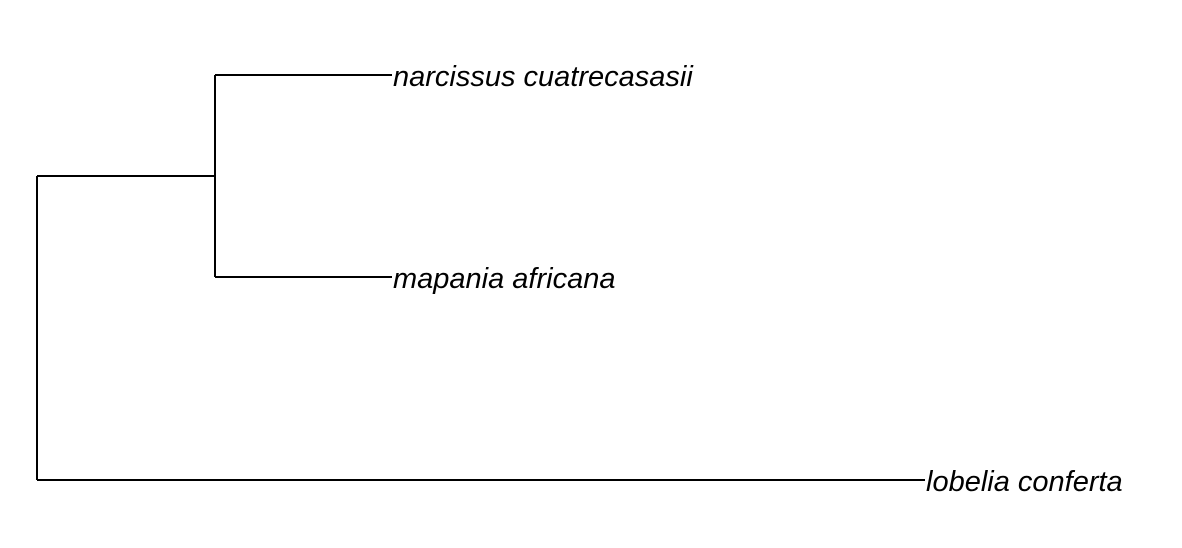 The width and height of the screenshot is (1182, 548). What do you see at coordinates (1024, 482) in the screenshot?
I see `tip-label-lobelia-conferta: lobelia conferta` at bounding box center [1024, 482].